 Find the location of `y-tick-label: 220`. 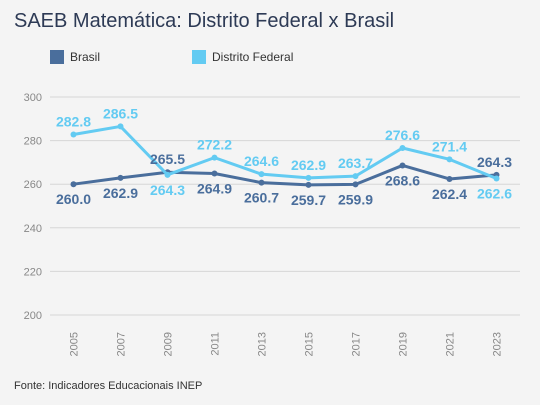

y-tick-label: 220 is located at coordinates (33, 272).